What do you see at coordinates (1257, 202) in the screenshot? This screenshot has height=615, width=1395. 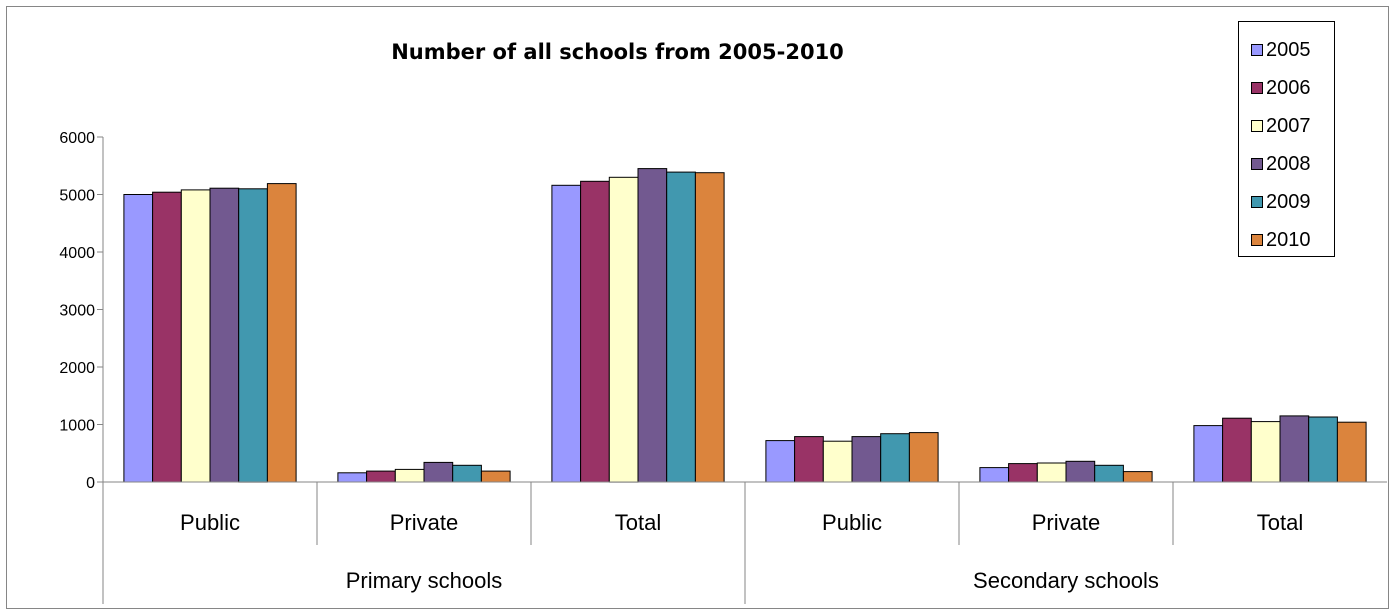 I see `legend-swatch-2009` at bounding box center [1257, 202].